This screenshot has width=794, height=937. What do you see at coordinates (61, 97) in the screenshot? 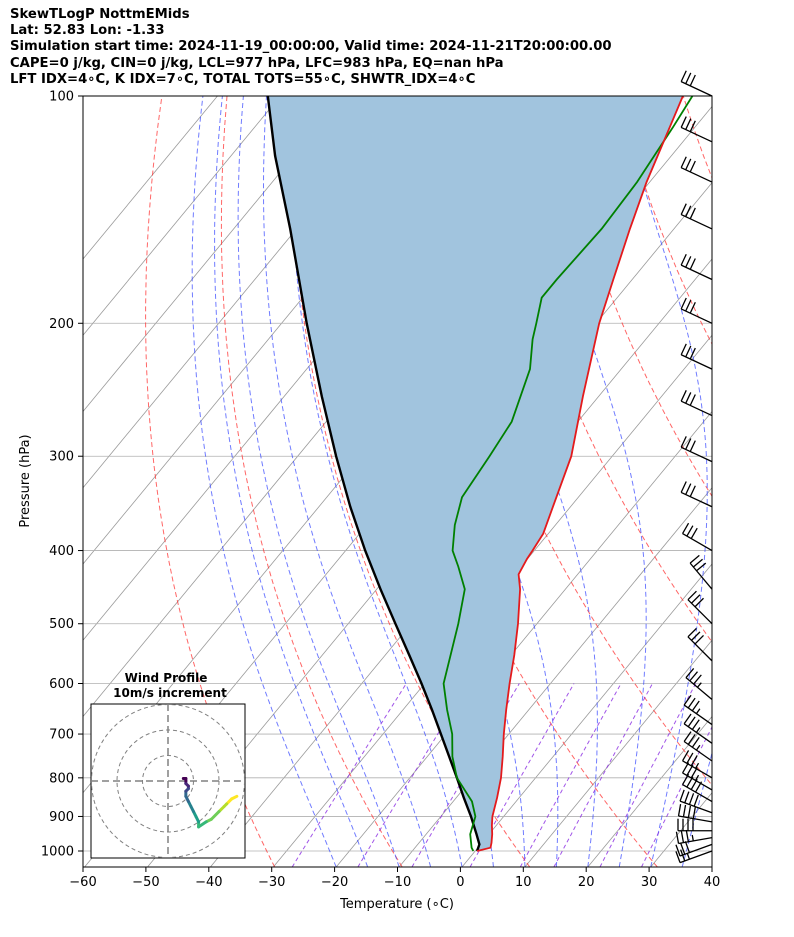
I see `y-tick-label: 100` at bounding box center [61, 97].